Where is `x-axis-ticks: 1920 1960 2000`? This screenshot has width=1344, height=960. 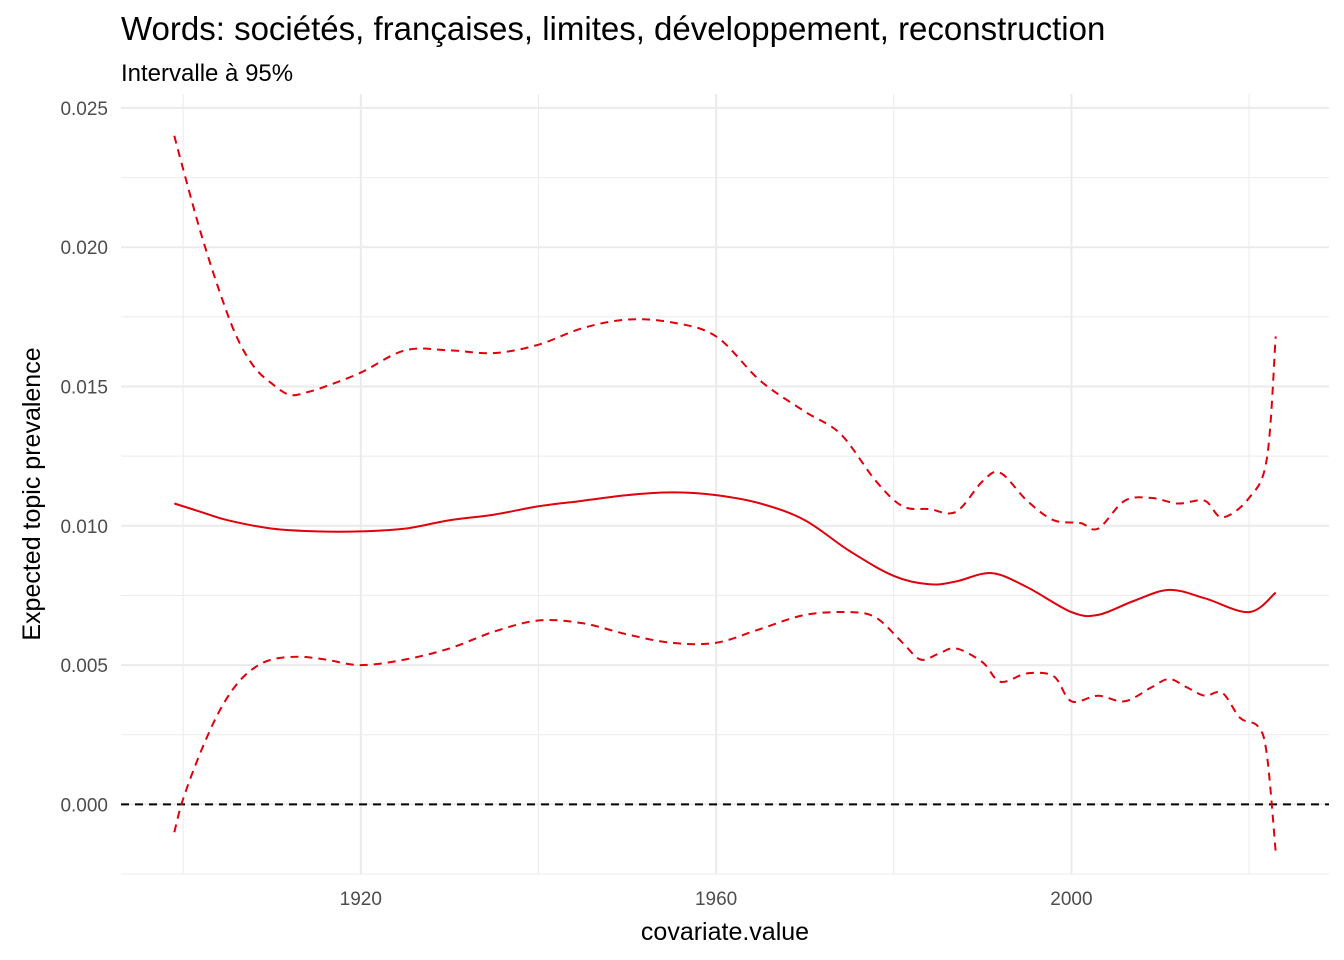 x-axis-ticks: 1920 1960 2000 is located at coordinates (716, 899).